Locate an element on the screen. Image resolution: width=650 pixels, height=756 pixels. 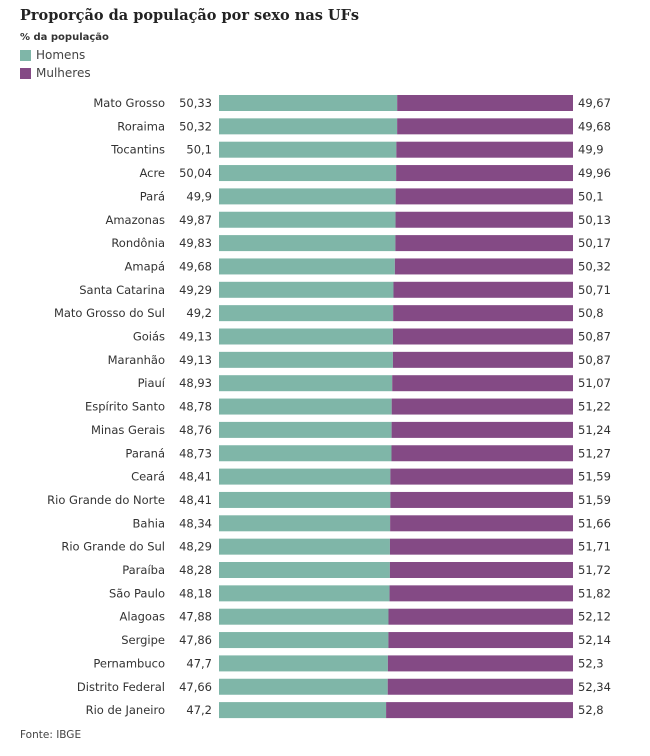
legend-swatch-homens is located at coordinates (25, 55).